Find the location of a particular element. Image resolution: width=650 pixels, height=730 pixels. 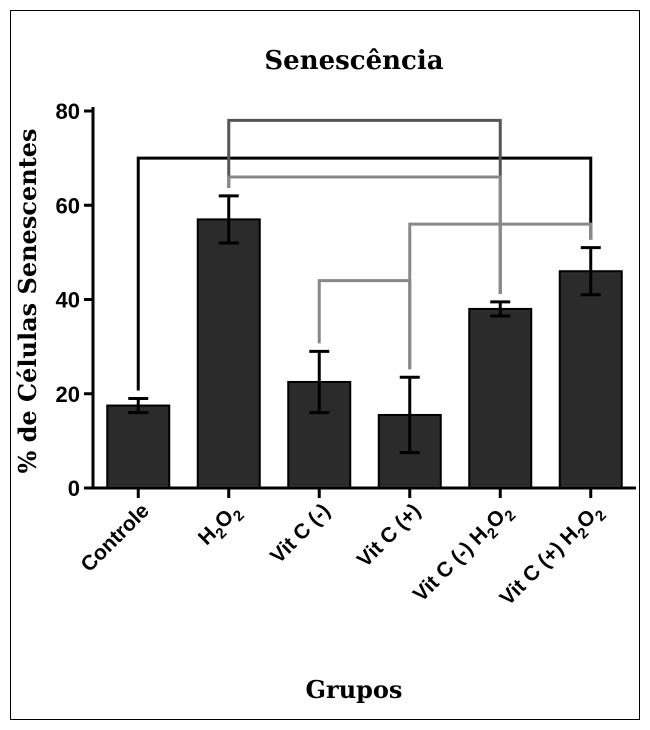

x-tick-label: Controle is located at coordinates (114, 537).